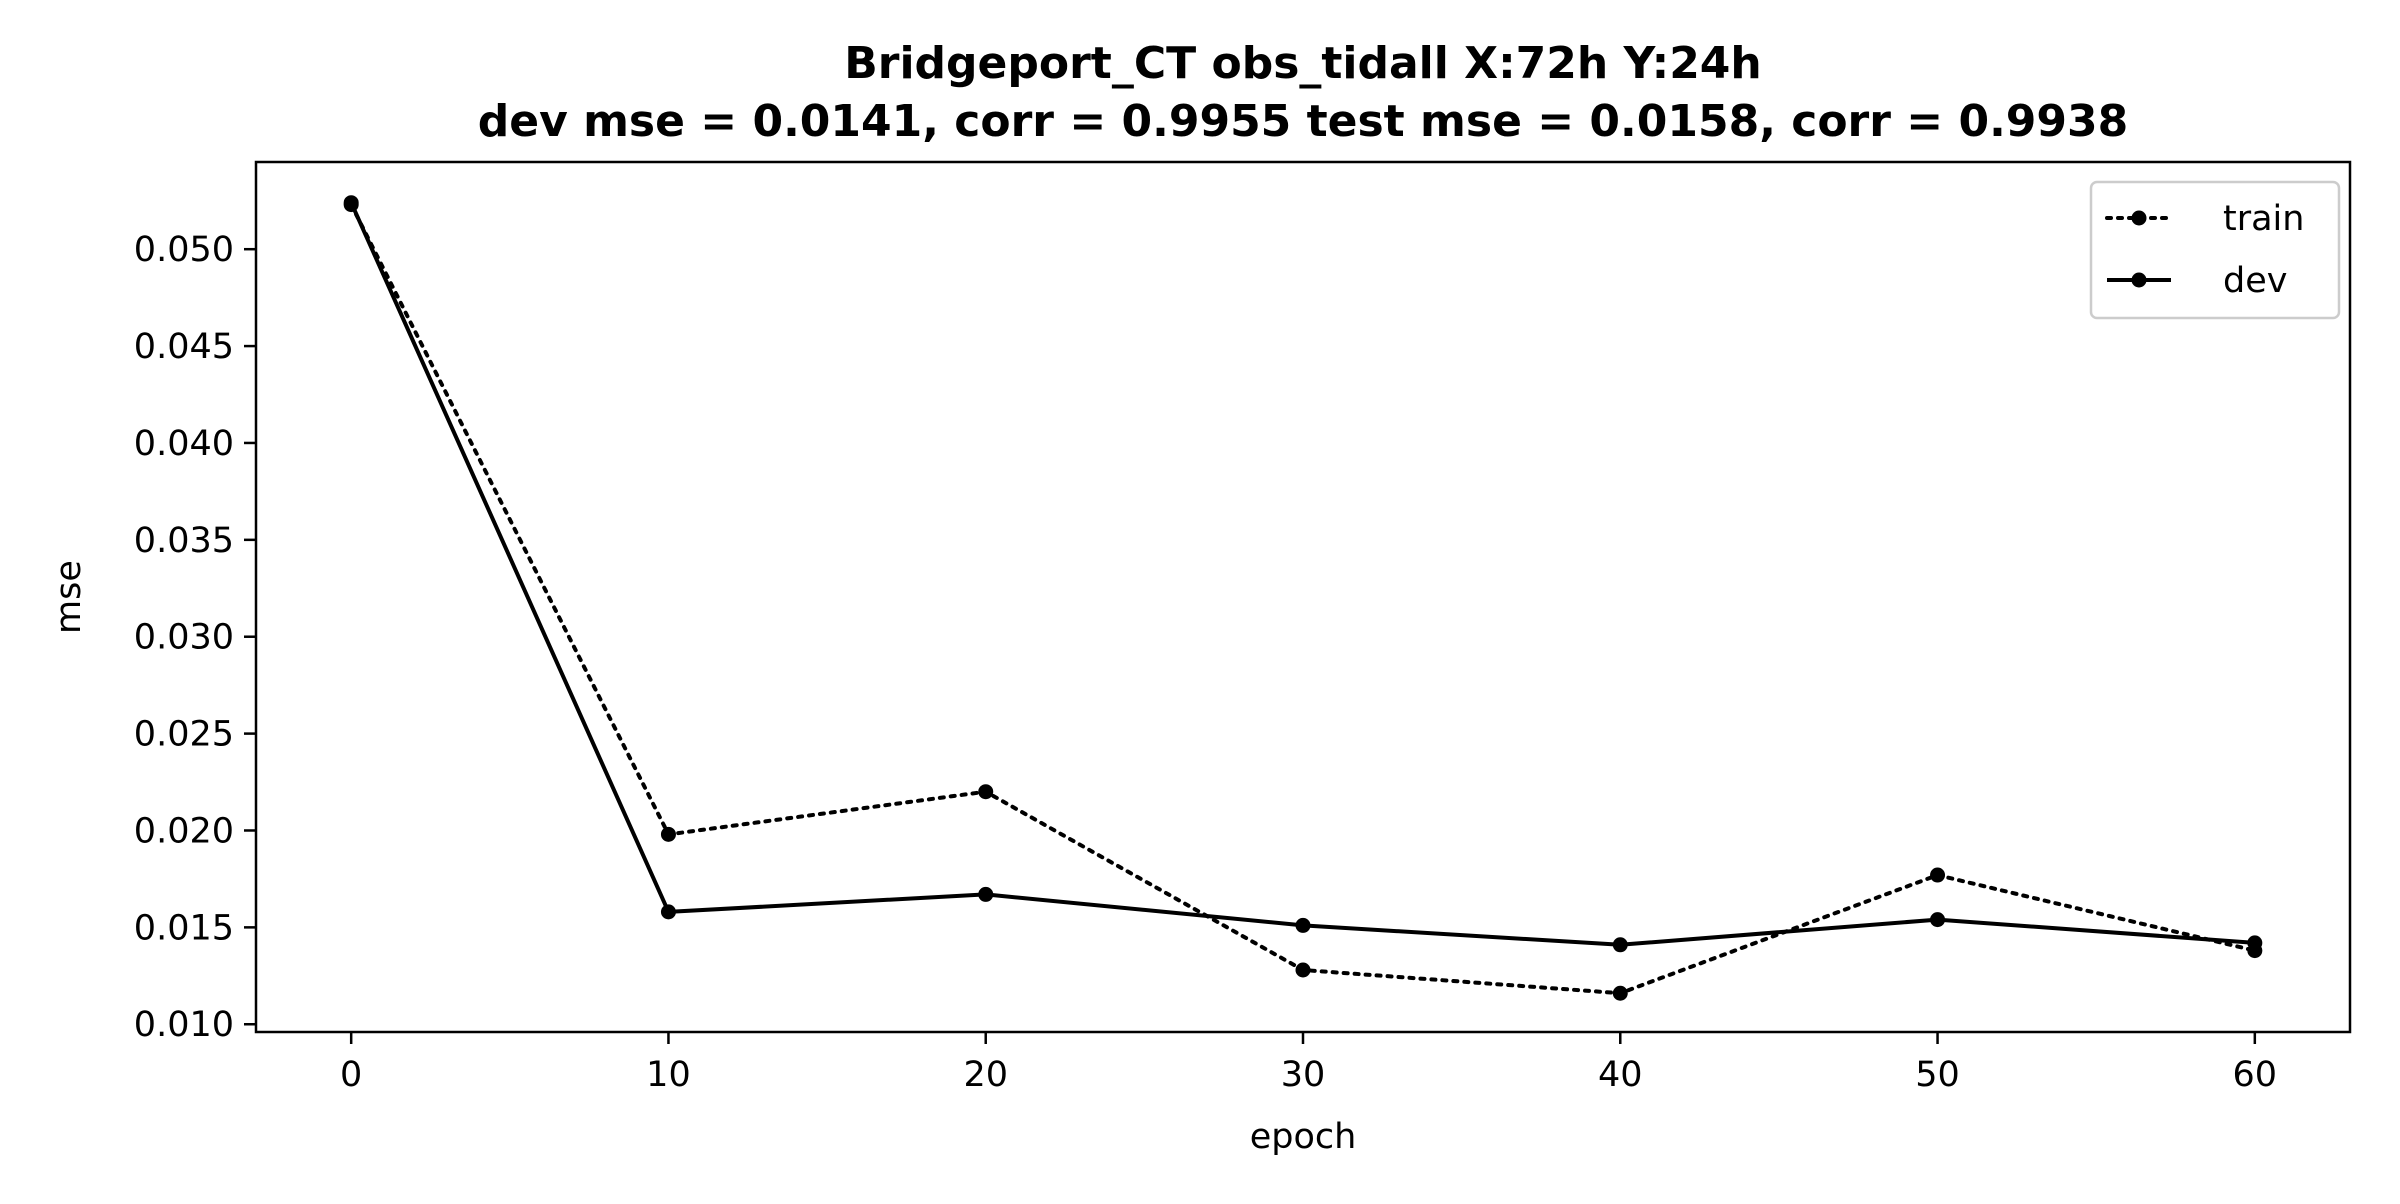 Image resolution: width=2400 pixels, height=1204 pixels. What do you see at coordinates (184, 444) in the screenshot?
I see `y-tick-label: 0.040` at bounding box center [184, 444].